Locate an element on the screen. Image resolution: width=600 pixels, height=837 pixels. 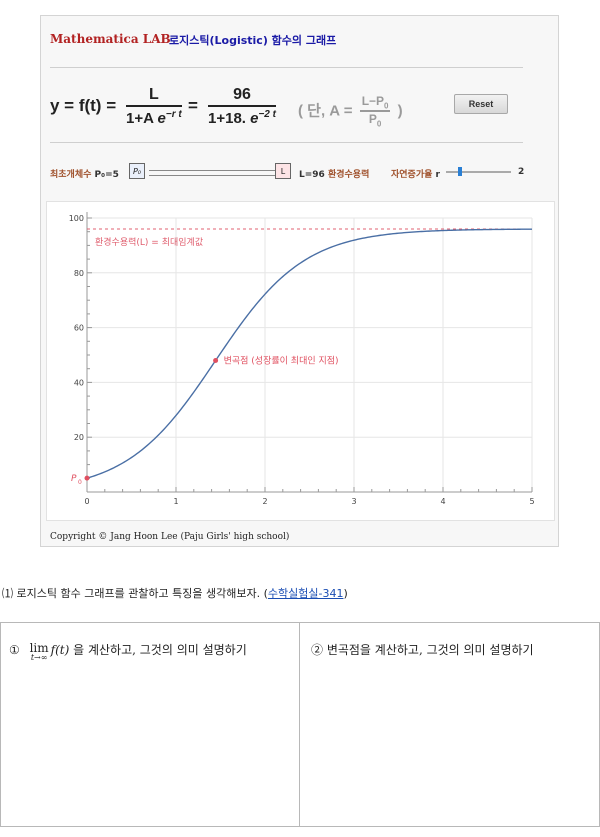
x-tick-label: 2 is located at coordinates (264, 501).